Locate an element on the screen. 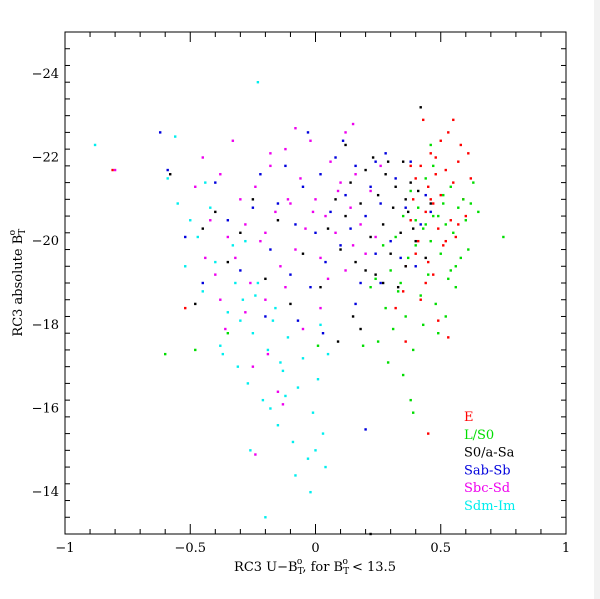 Image resolution: width=600 pixels, height=599 pixels. x-tick-label: −0.5 is located at coordinates (190, 548).